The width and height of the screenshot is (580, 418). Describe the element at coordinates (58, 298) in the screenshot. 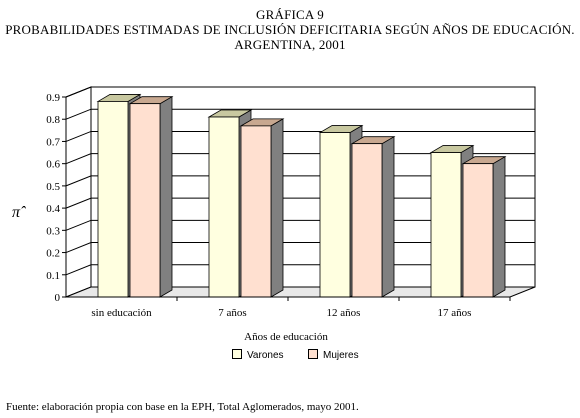

I see `y-tick-label: 0` at that location.